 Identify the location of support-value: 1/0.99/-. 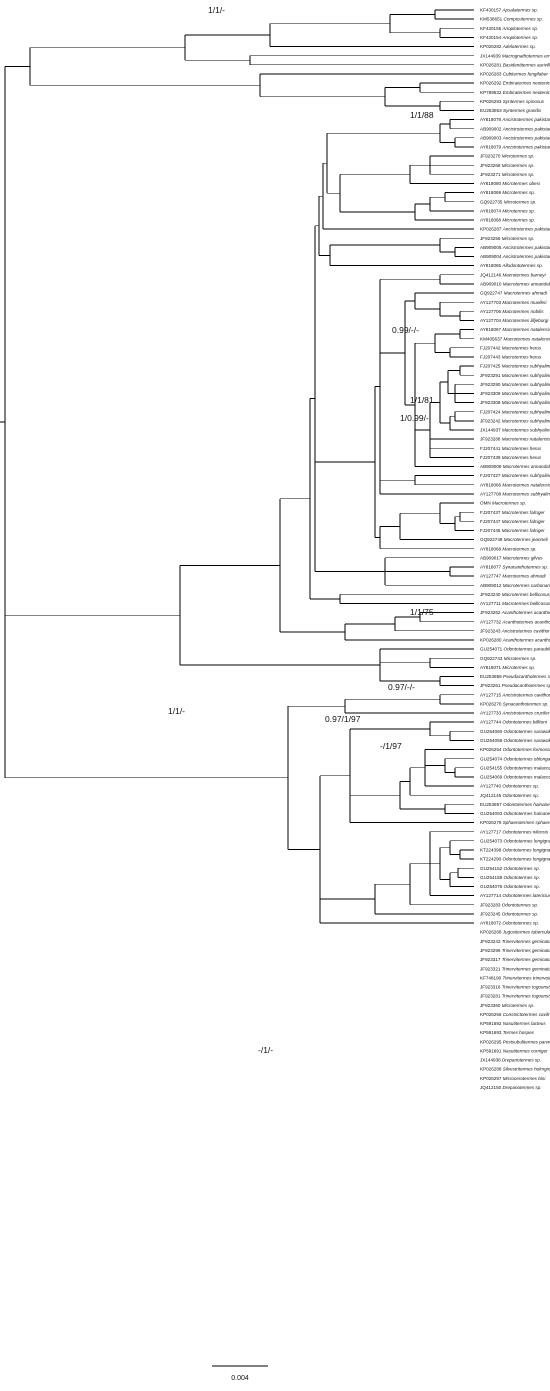
(414, 418).